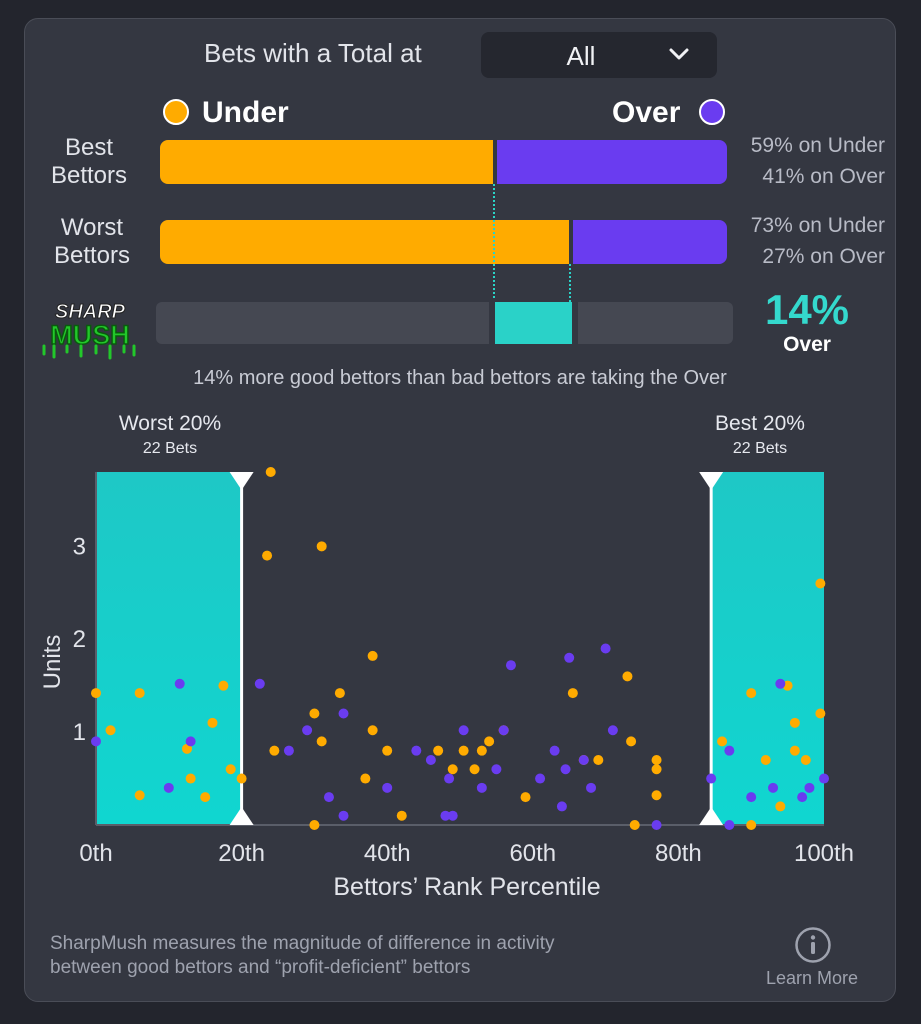 The height and width of the screenshot is (1024, 921). Describe the element at coordinates (581, 56) in the screenshot. I see `dropdown-value: All` at that location.